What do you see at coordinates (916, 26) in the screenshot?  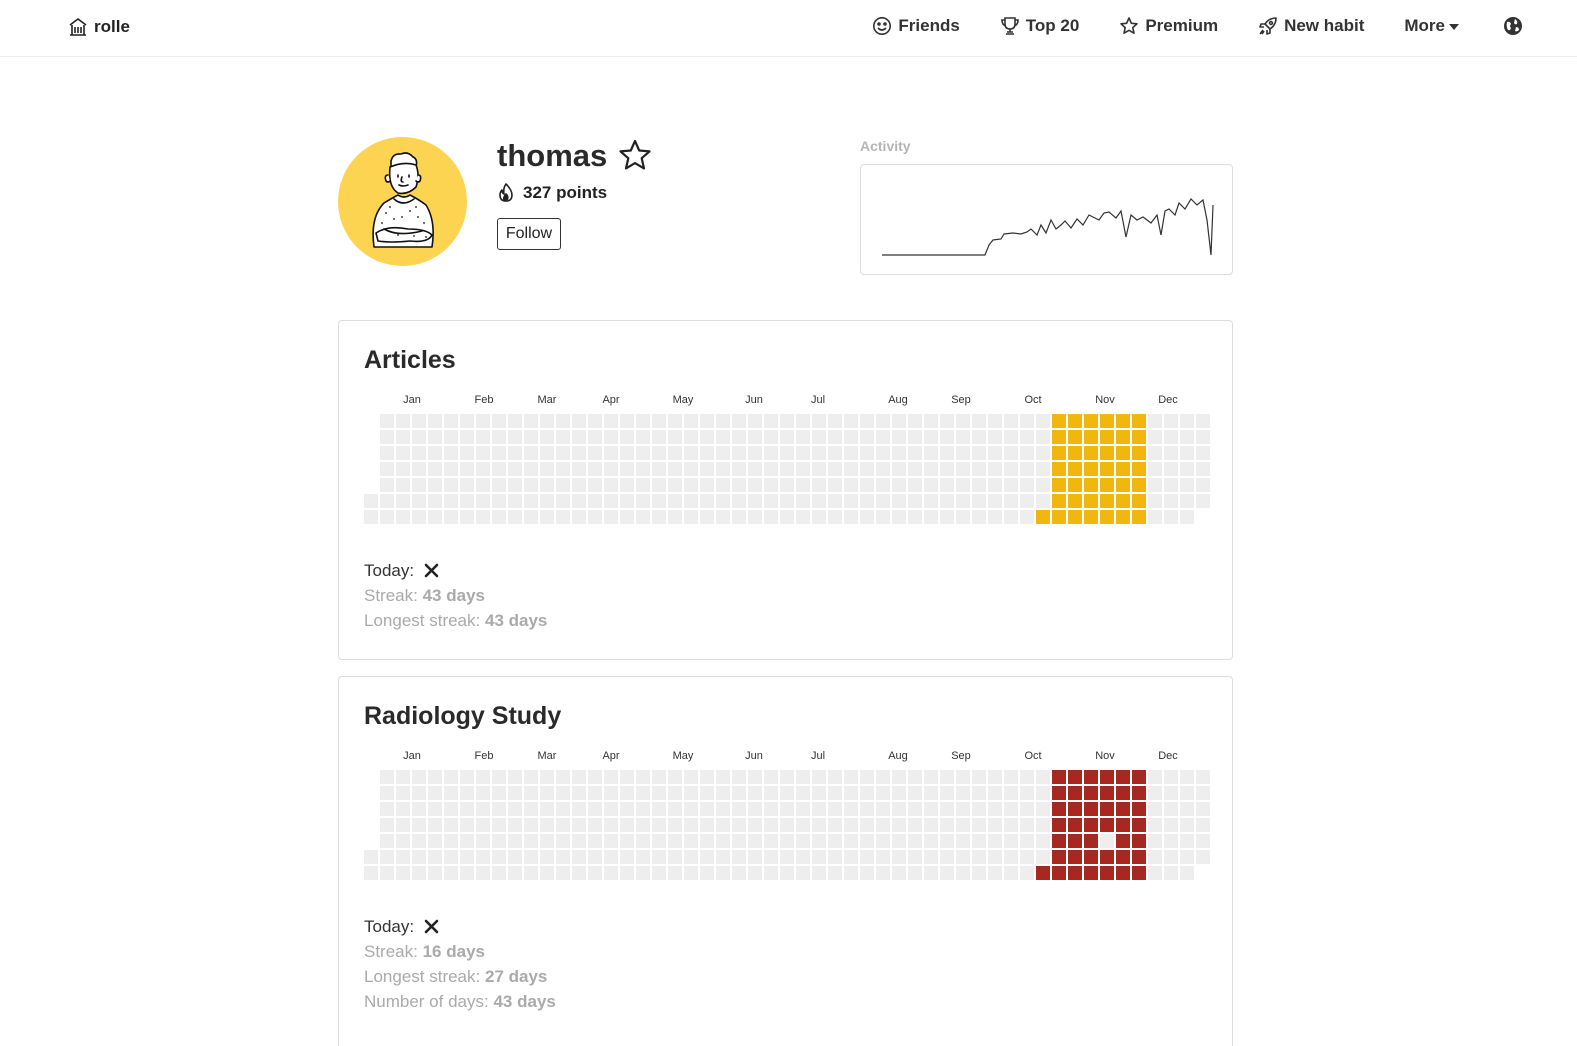 I see `nav-friends: Friends` at bounding box center [916, 26].